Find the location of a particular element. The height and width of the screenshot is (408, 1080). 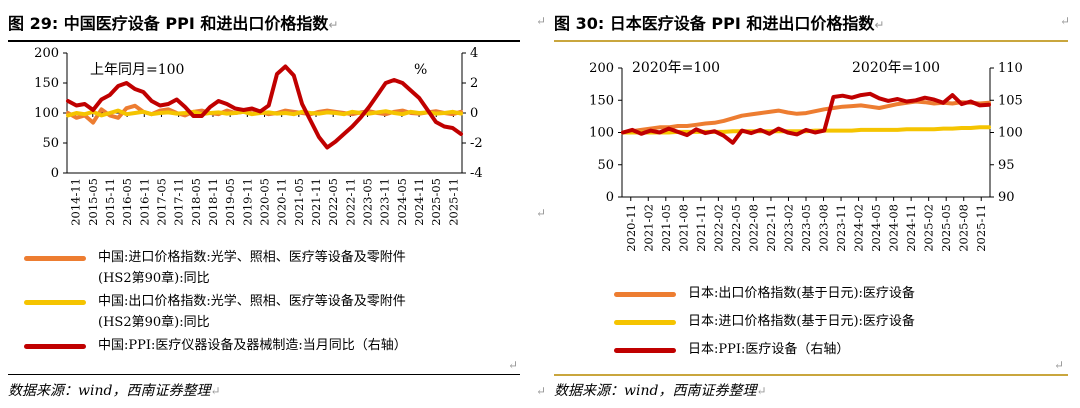

right-chart-tick-label-x: 2023-02 is located at coordinates (788, 228).